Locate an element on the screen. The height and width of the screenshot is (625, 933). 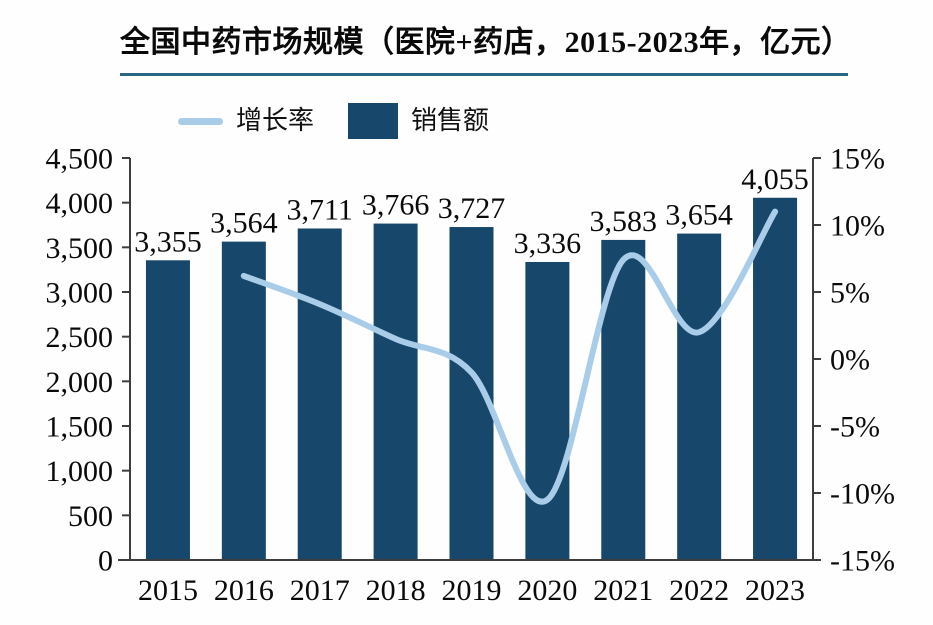
right-axis-tick-label: 10% is located at coordinates (857, 226).